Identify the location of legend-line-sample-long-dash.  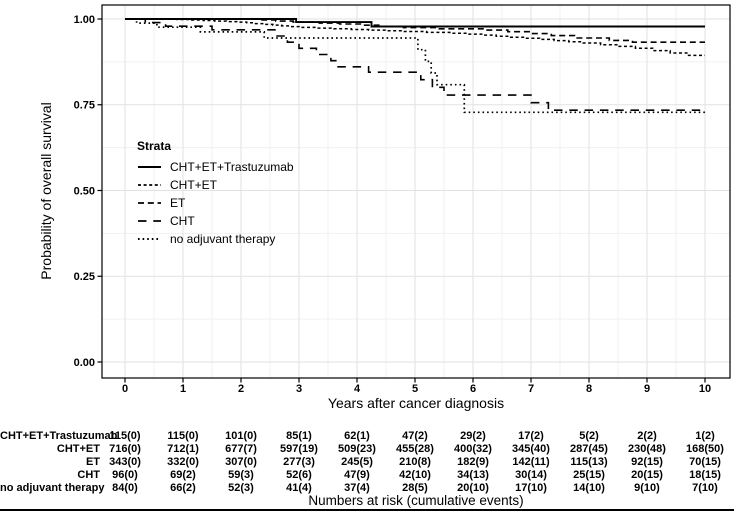
(149, 221).